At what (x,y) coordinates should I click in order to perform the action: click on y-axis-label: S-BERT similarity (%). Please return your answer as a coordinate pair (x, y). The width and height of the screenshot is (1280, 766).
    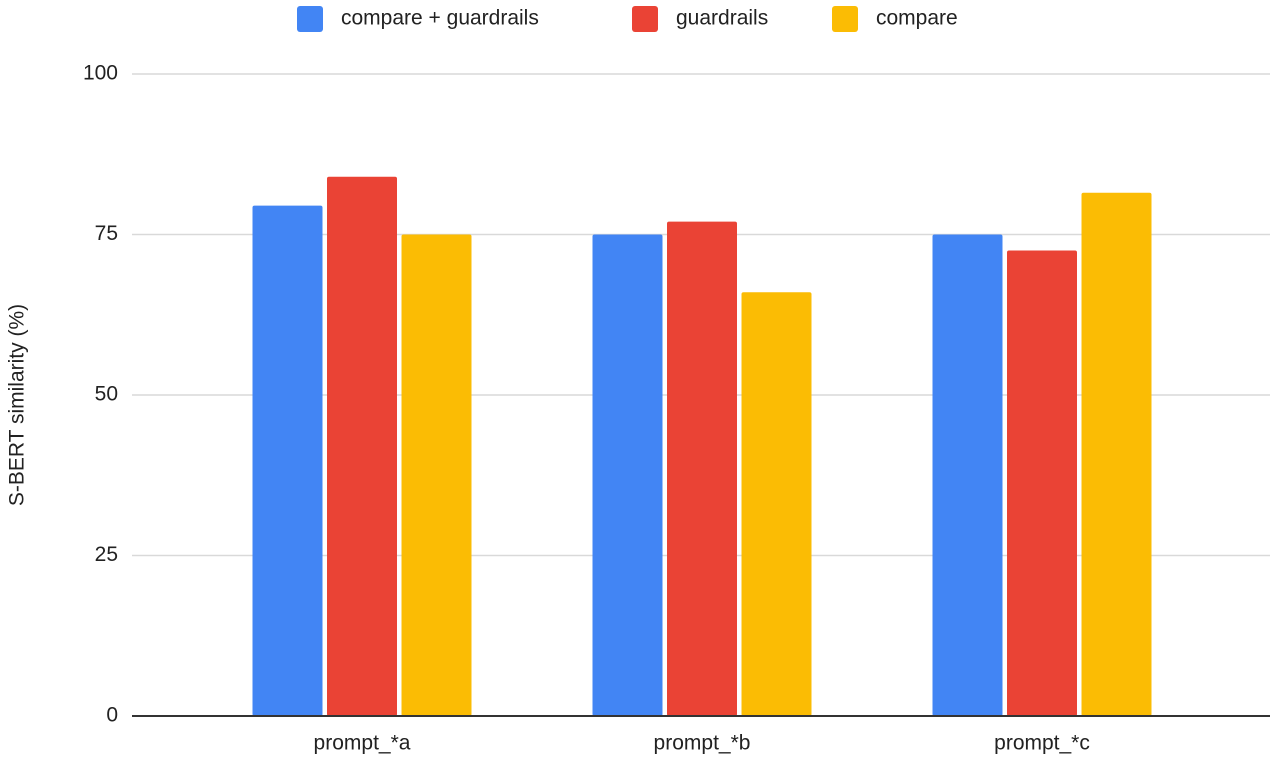
    Looking at the image, I should click on (17, 405).